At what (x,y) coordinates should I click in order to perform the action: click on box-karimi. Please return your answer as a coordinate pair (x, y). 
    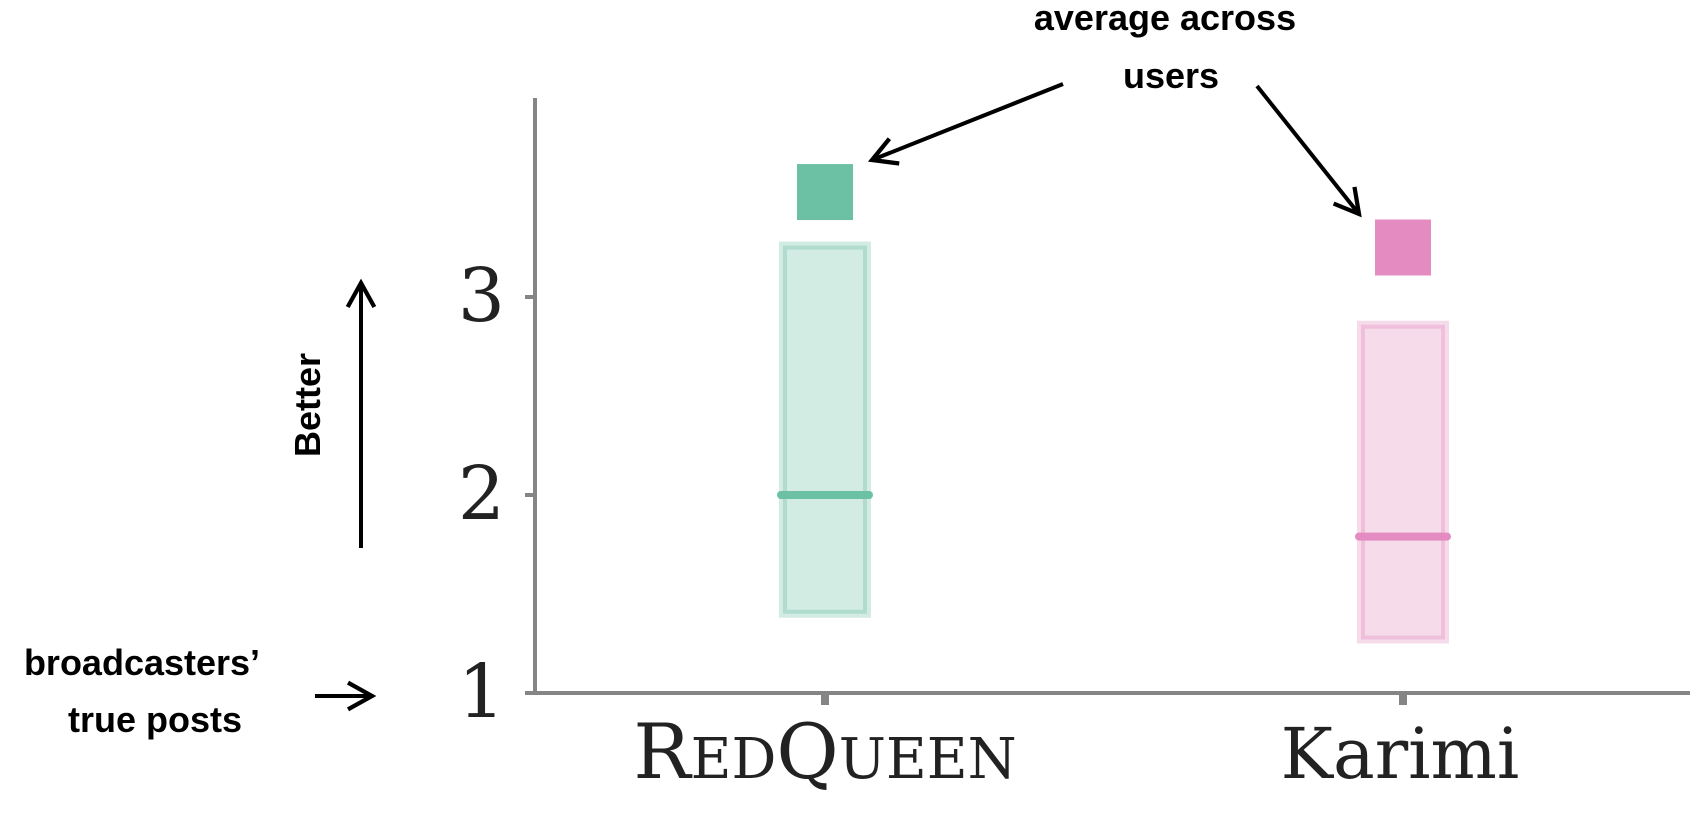
    Looking at the image, I should click on (1403, 482).